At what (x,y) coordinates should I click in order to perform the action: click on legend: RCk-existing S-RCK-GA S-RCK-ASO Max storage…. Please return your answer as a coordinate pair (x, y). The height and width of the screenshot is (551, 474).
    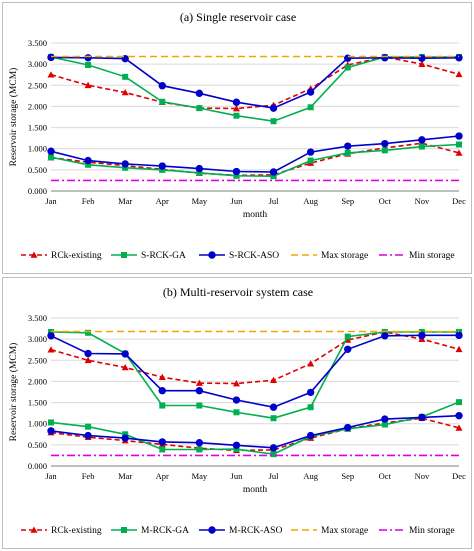
    Looking at the image, I should click on (238, 256).